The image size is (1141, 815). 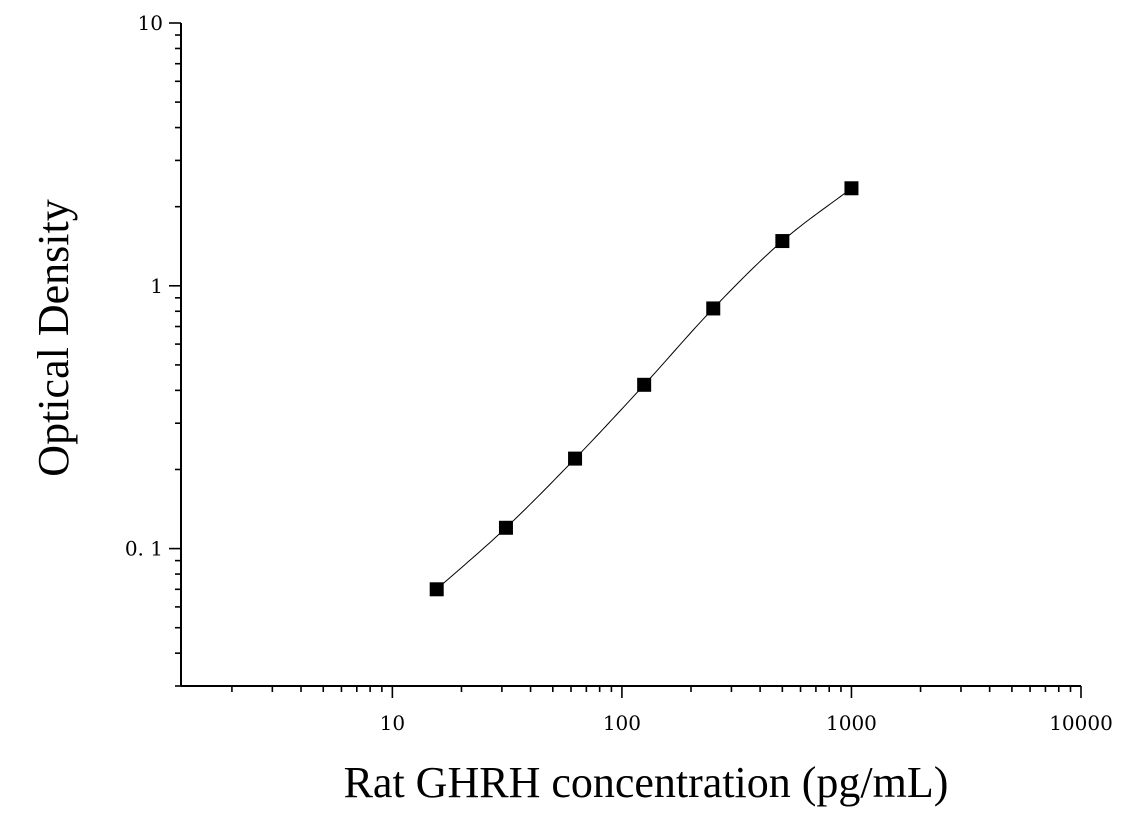 I want to click on y-tick-label: 1, so click(x=156, y=286).